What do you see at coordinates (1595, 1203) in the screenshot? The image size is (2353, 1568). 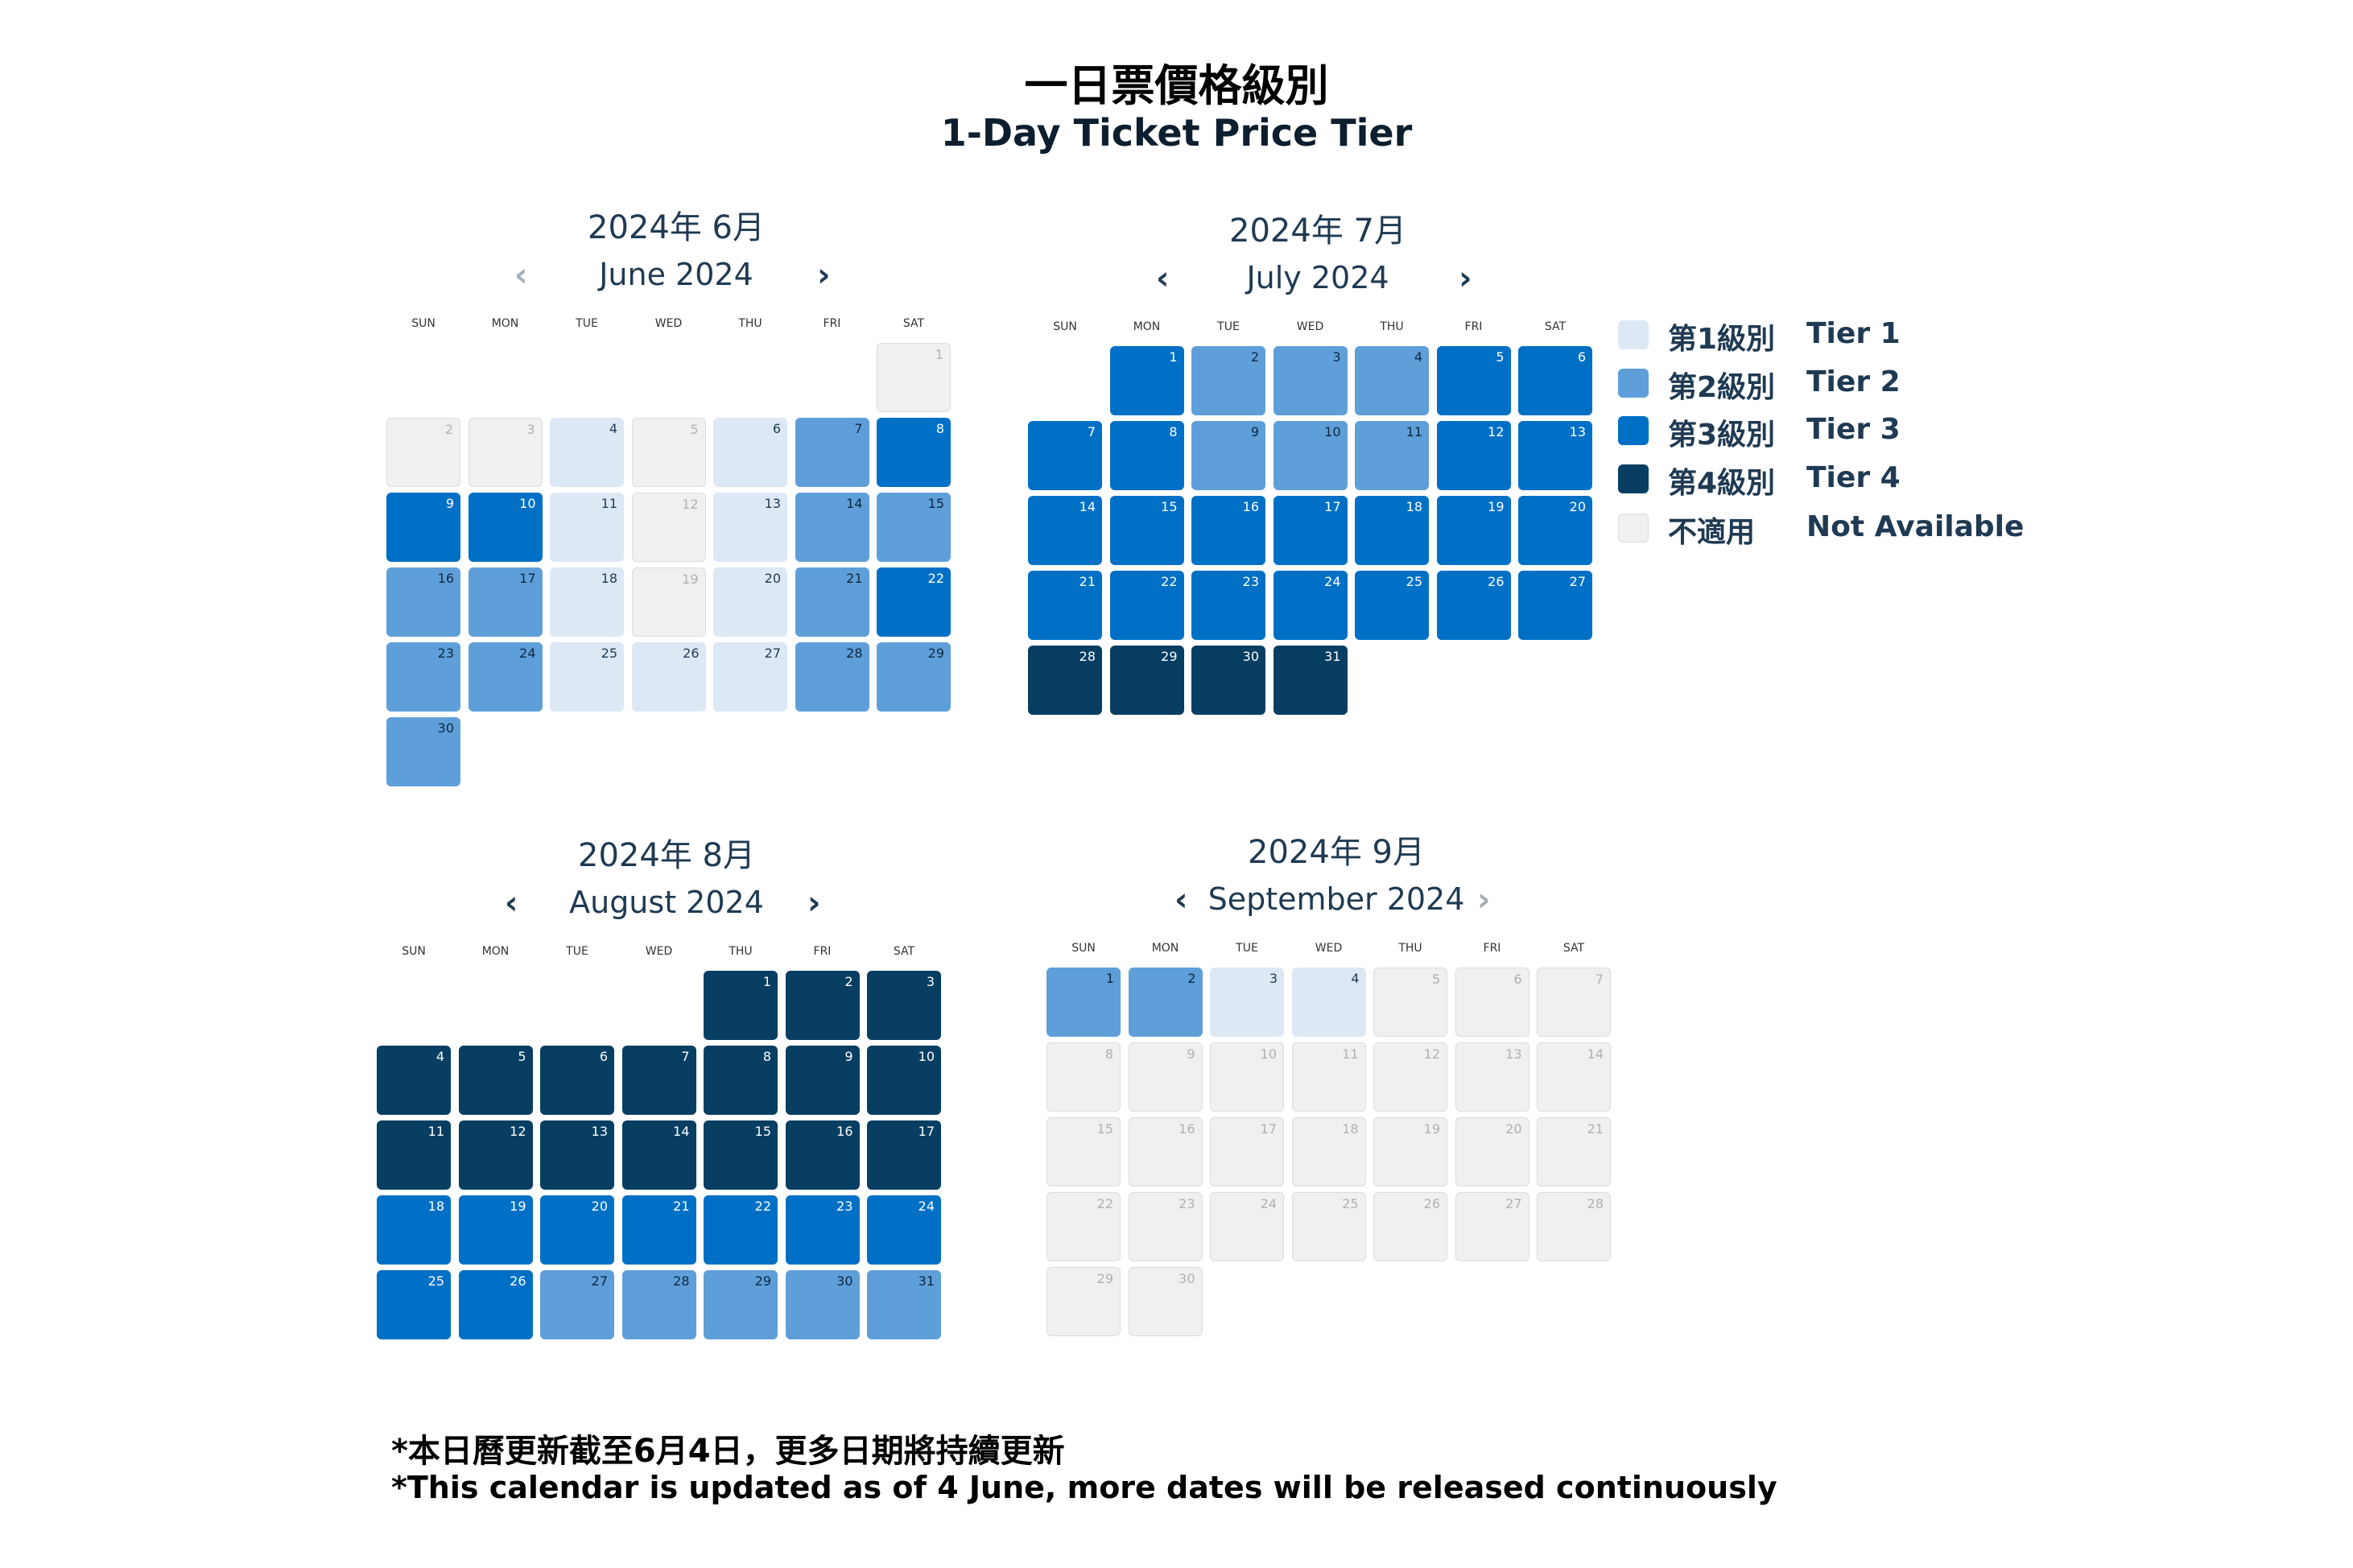 I see `day-number: 28` at bounding box center [1595, 1203].